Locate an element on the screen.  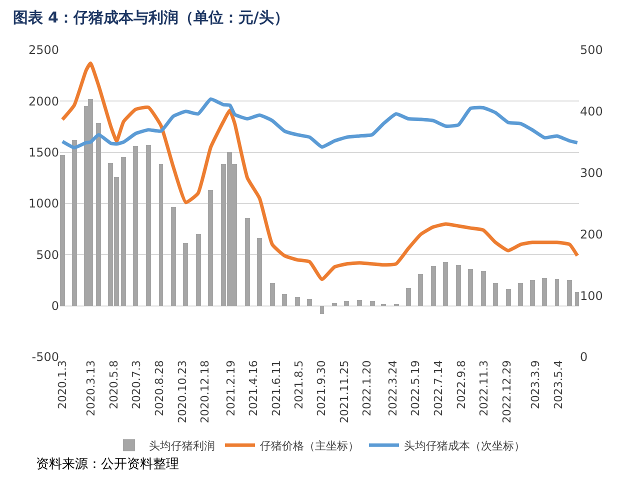
x-tick-label: 2021.8.5 is located at coordinates (299, 385).